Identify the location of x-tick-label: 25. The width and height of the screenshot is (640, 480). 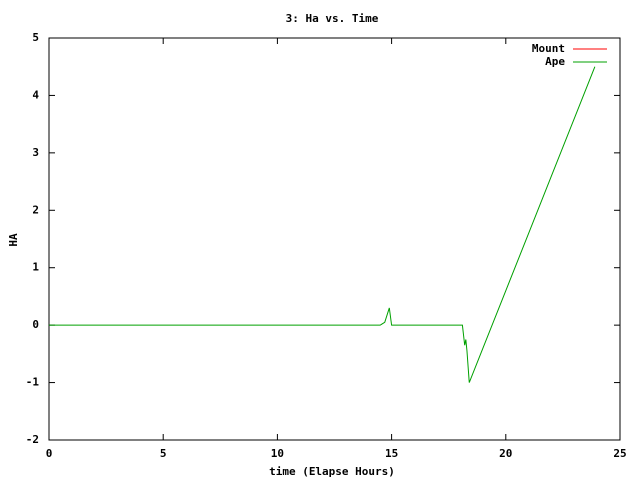
(619, 453).